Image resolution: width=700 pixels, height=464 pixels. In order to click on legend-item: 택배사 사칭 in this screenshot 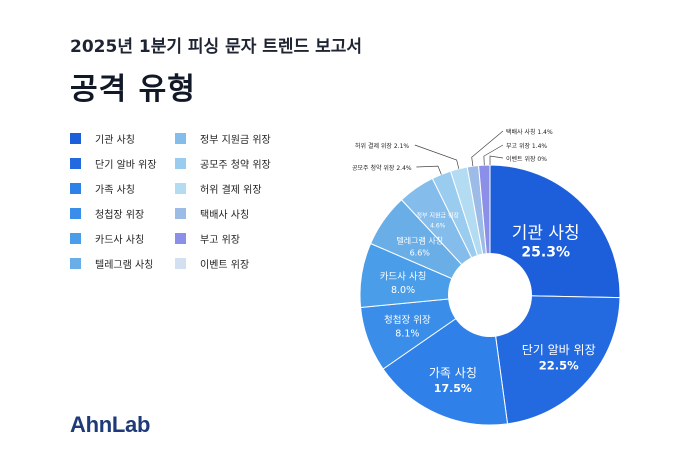, I will do `click(230, 213)`.